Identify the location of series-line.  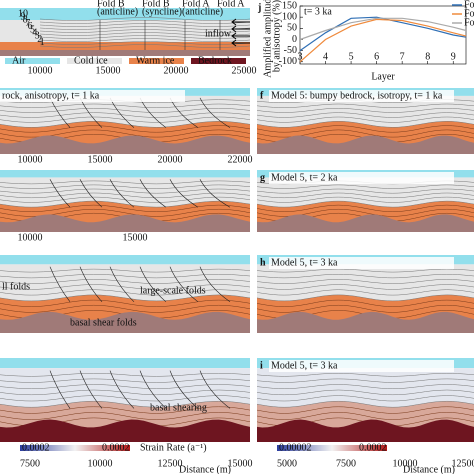
(383, 40).